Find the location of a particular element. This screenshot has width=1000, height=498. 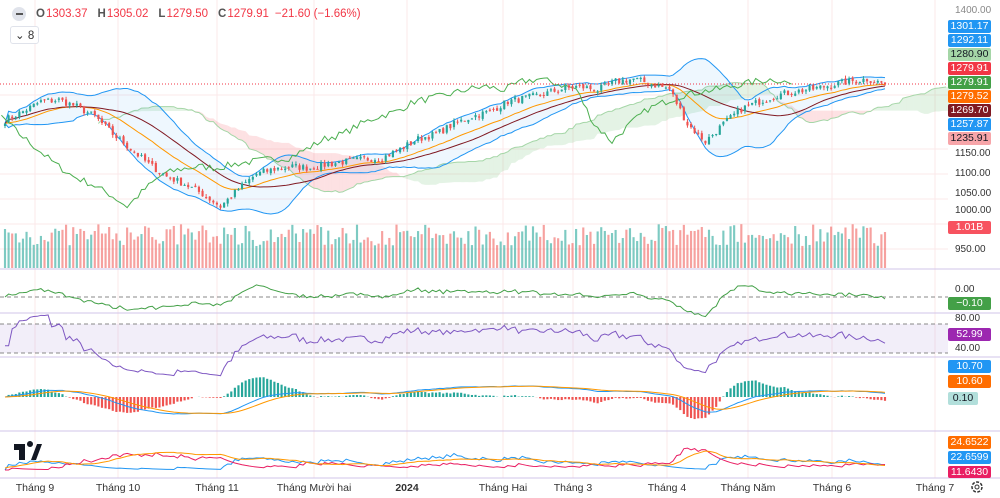

chevron-down-icon: ⌄ is located at coordinates (20, 36).